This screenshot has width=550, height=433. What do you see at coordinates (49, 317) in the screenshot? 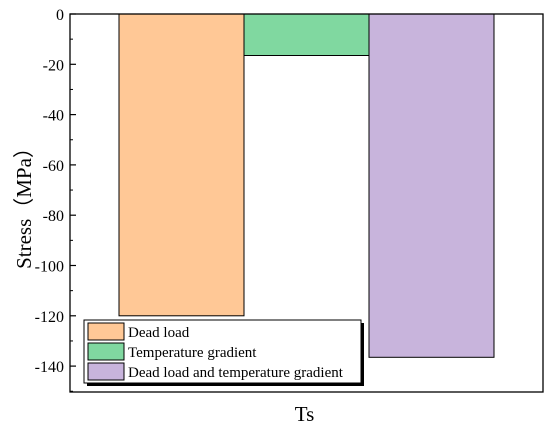
I see `y-tick-label: -120` at bounding box center [49, 317].